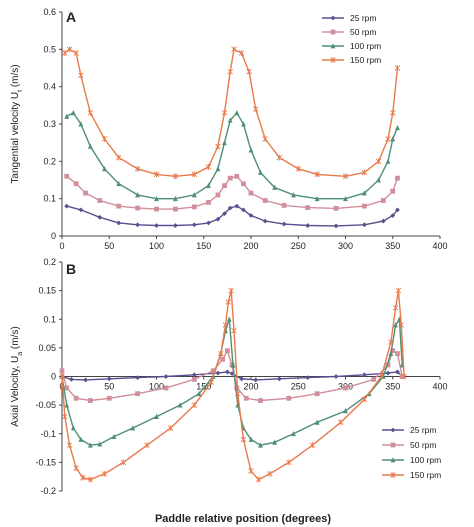 Image resolution: width=474 pixels, height=527 pixels. I want to click on legend-label: 150 rpm, so click(365, 60).